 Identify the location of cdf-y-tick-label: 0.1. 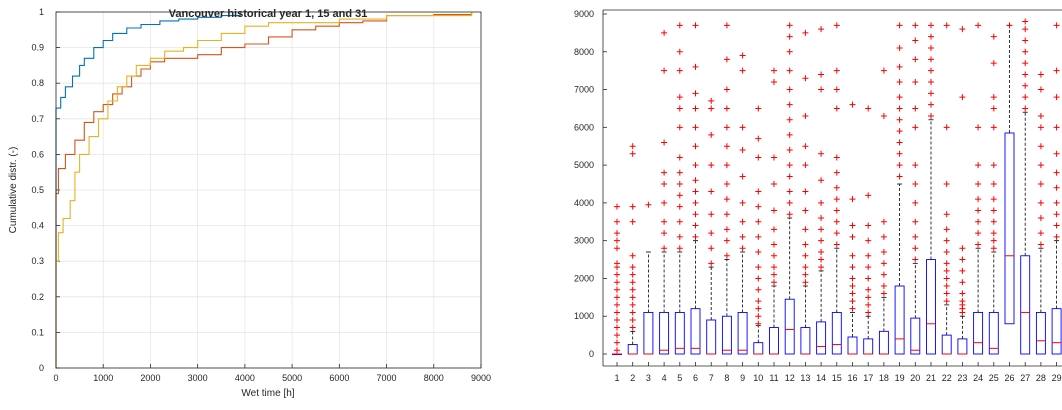
(37, 332).